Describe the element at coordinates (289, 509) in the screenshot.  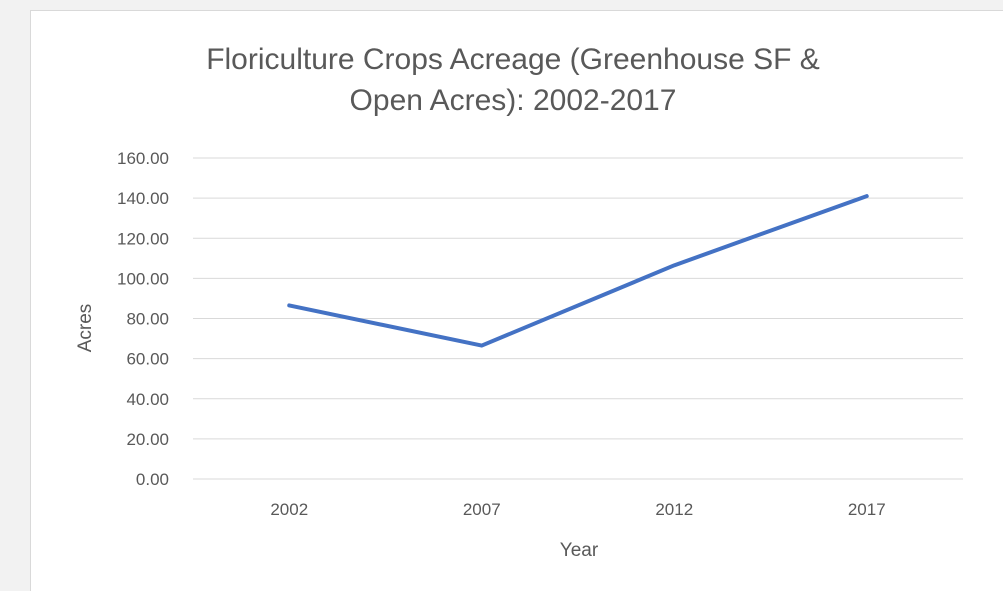
I see `x-tick-label: 2002` at that location.